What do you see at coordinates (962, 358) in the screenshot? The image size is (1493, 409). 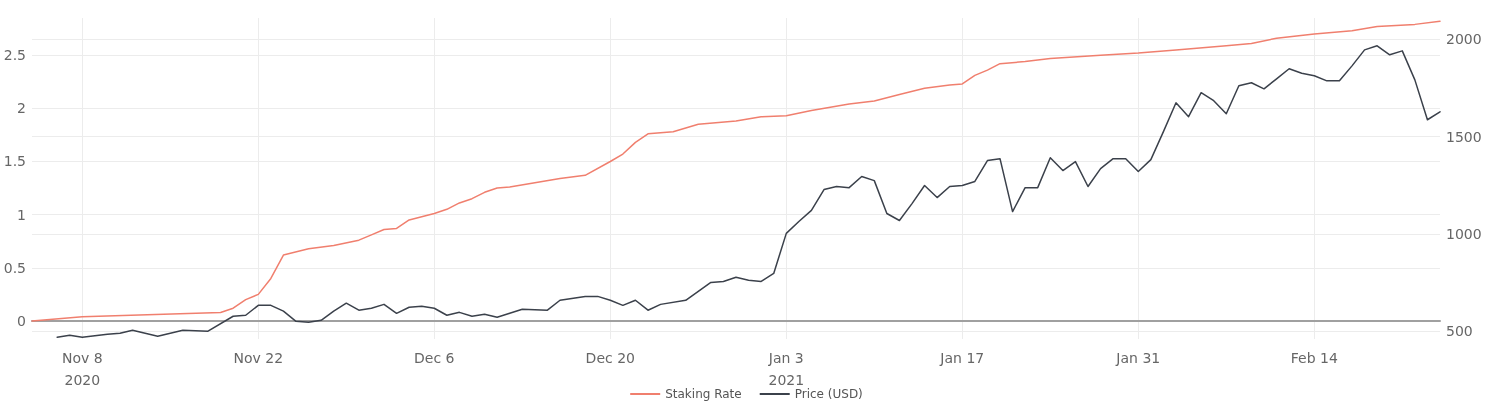 I see `x-tick-label: Jan 17` at bounding box center [962, 358].